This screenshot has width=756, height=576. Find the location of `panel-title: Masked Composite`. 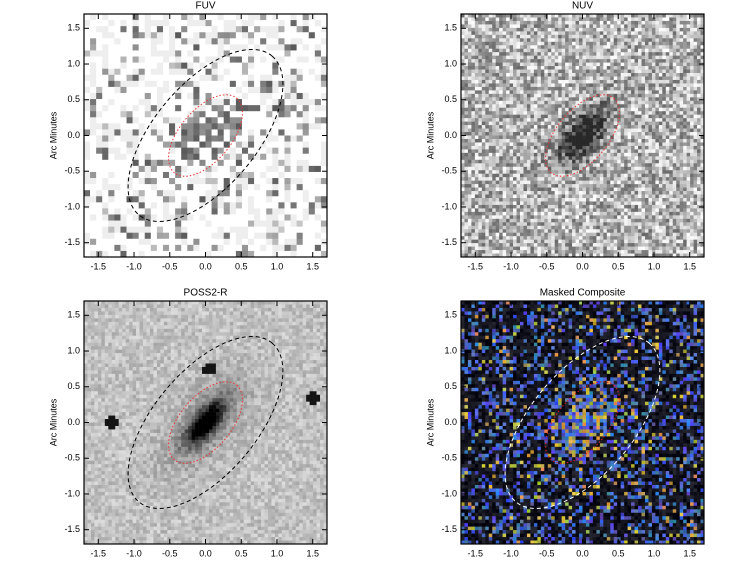

panel-title: Masked Composite is located at coordinates (583, 293).